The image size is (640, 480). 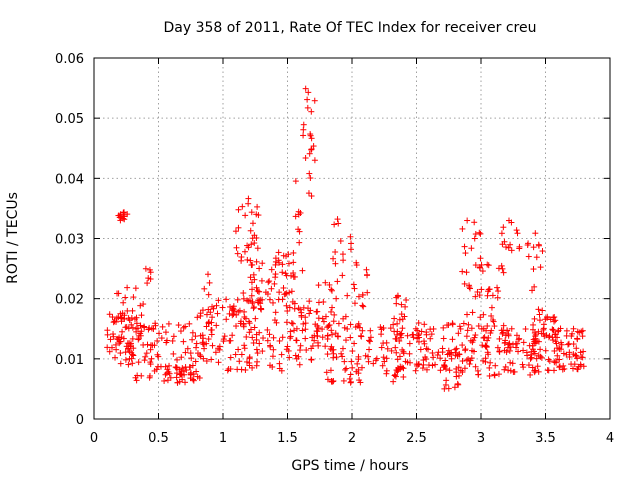 What do you see at coordinates (69, 300) in the screenshot?
I see `y-tick-label: 0.02` at bounding box center [69, 300].